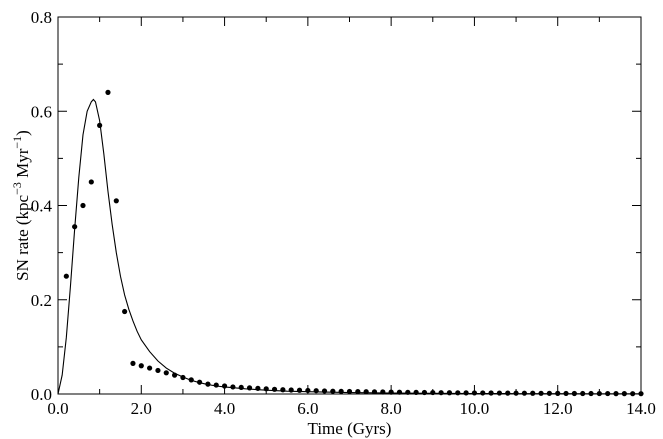 This screenshot has width=663, height=439. What do you see at coordinates (41, 111) in the screenshot?
I see `y-tick-label: 0.6` at bounding box center [41, 111].